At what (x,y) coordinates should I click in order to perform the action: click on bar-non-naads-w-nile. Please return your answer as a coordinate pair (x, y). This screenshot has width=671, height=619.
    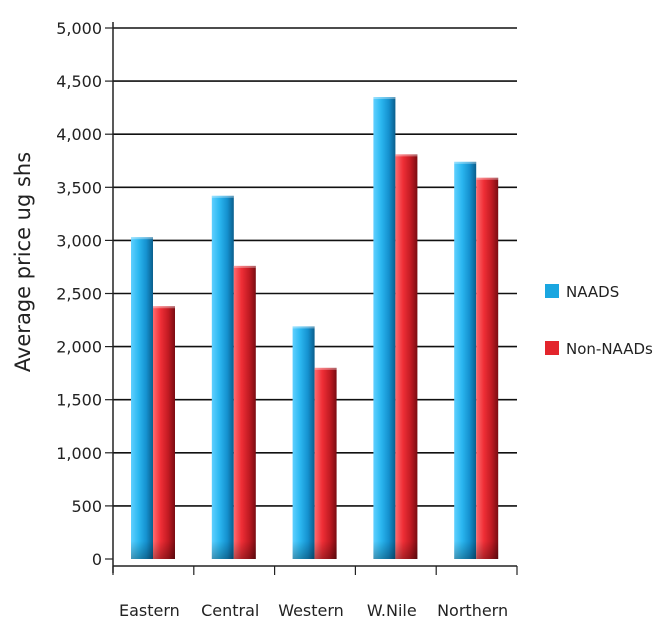
    Looking at the image, I should click on (406, 357).